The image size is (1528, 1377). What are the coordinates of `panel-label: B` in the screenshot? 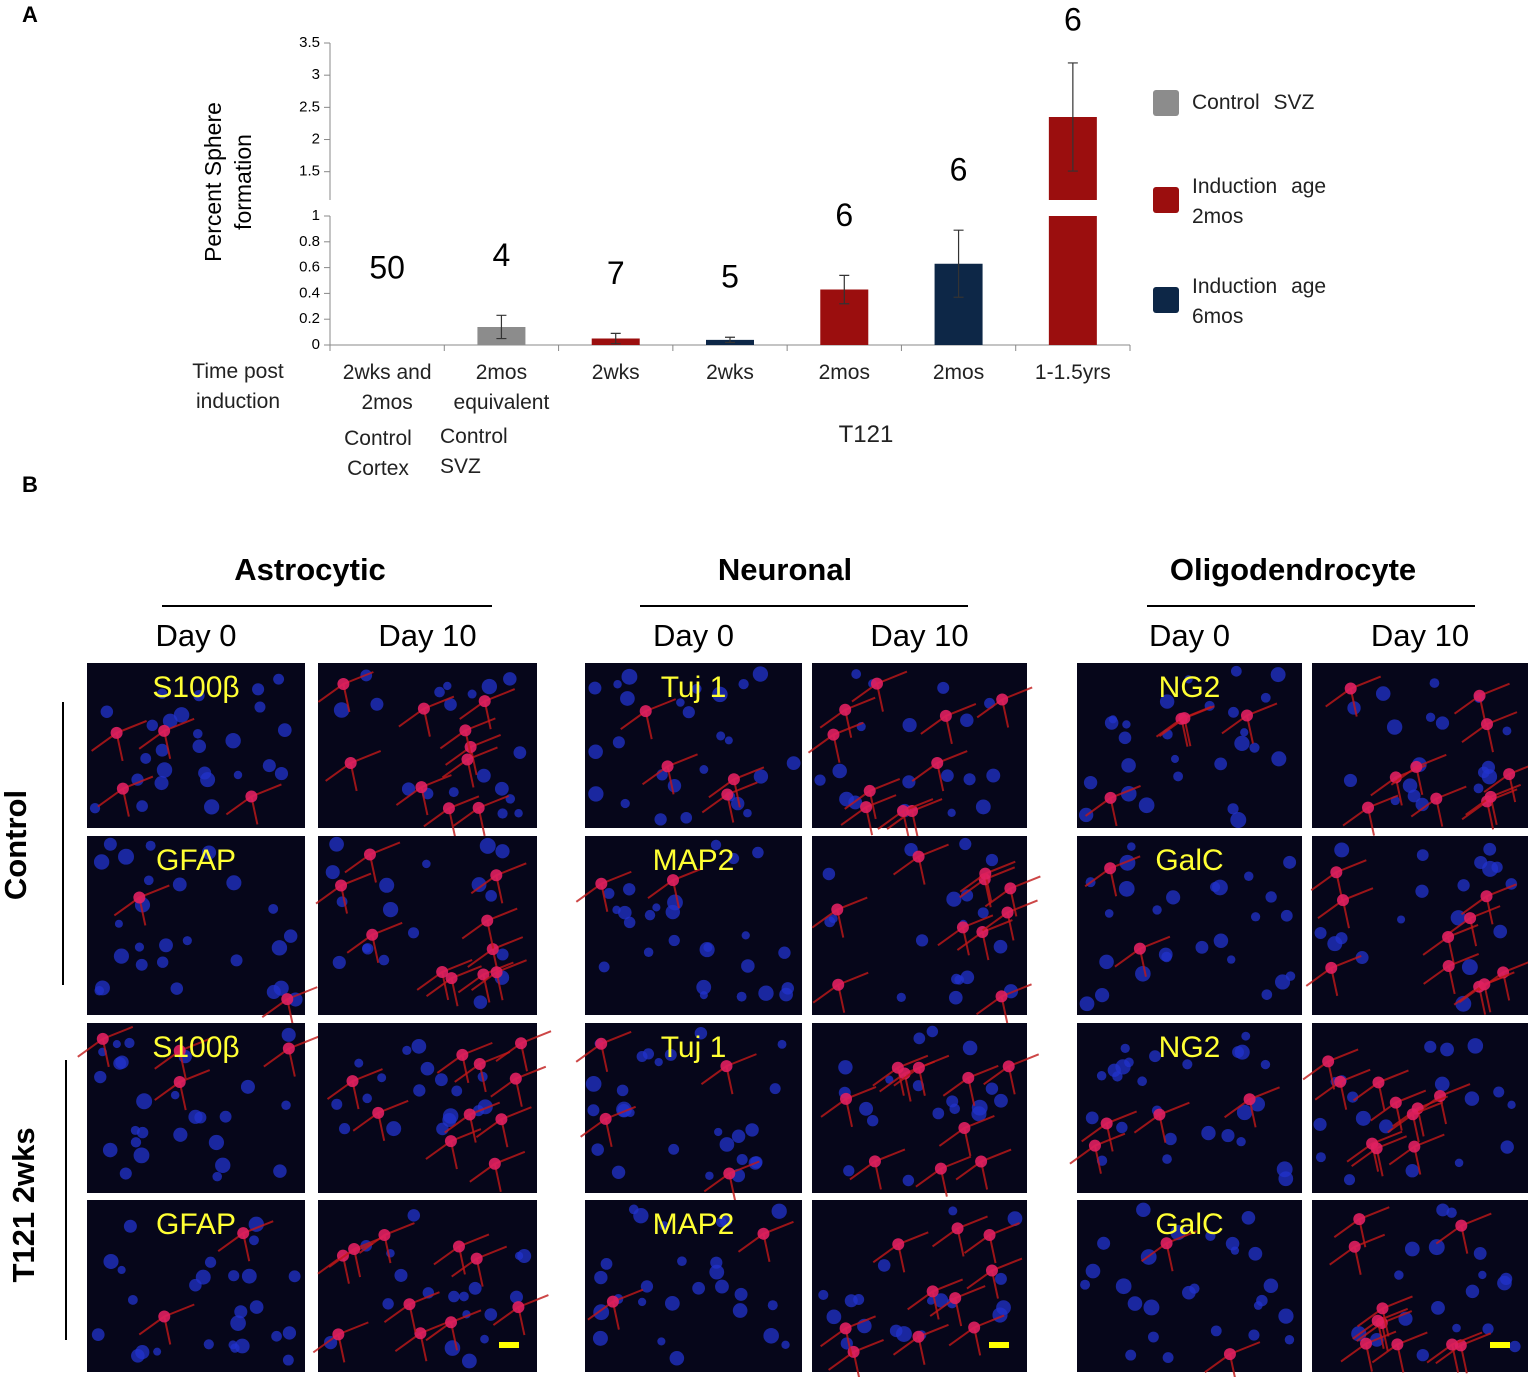 It's located at (30, 484).